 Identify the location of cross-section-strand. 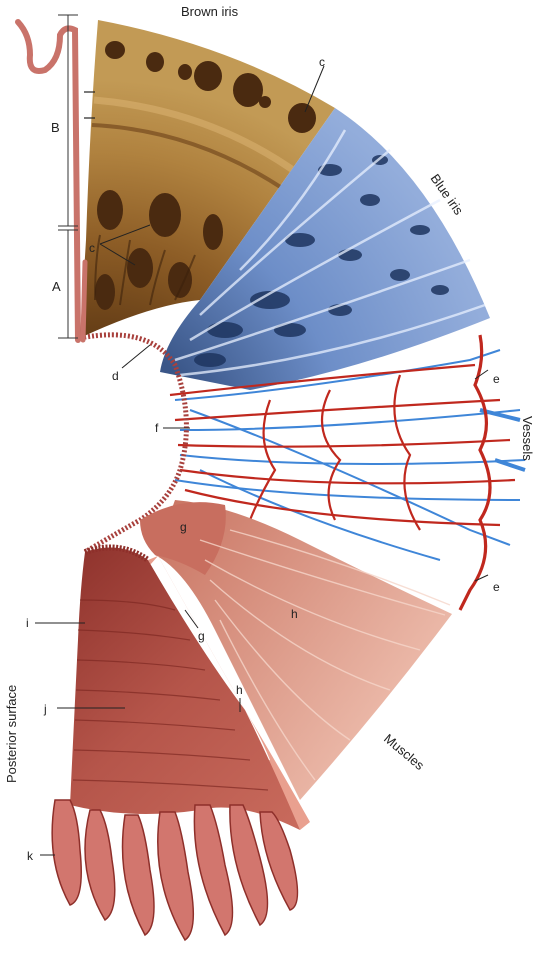
(48, 181).